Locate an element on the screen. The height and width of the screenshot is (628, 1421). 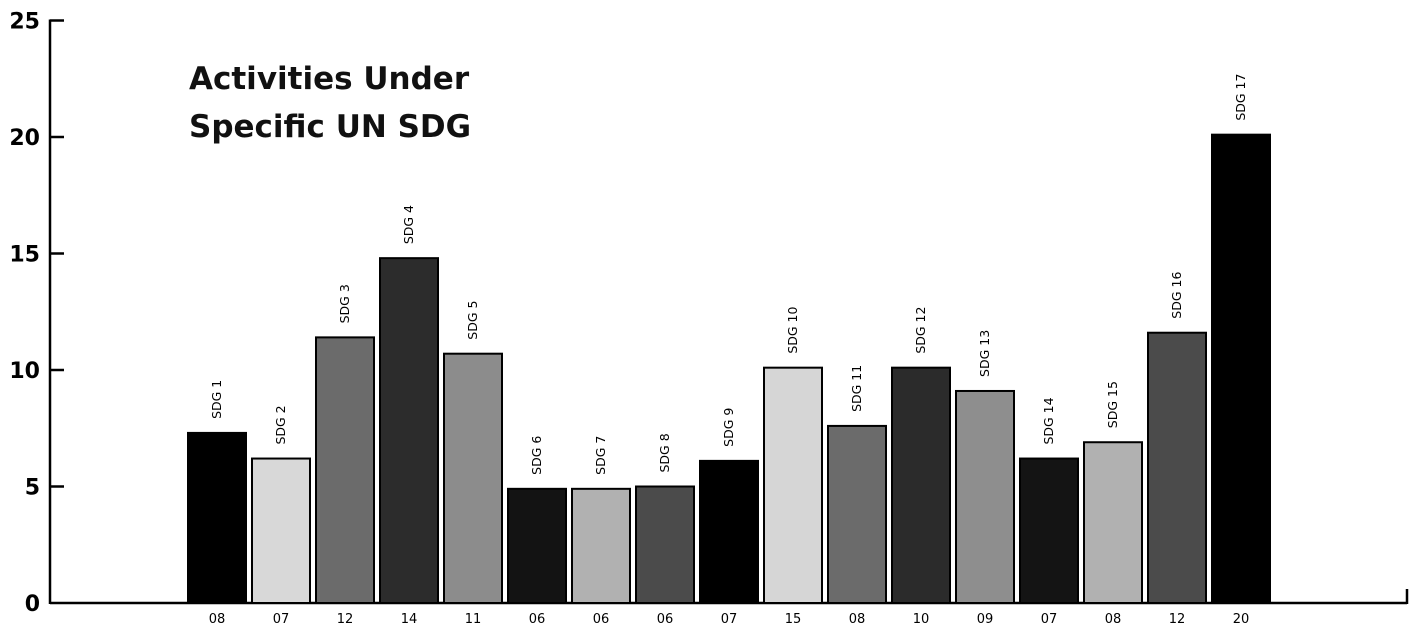
y-tick-label: 15 is located at coordinates (24, 255).